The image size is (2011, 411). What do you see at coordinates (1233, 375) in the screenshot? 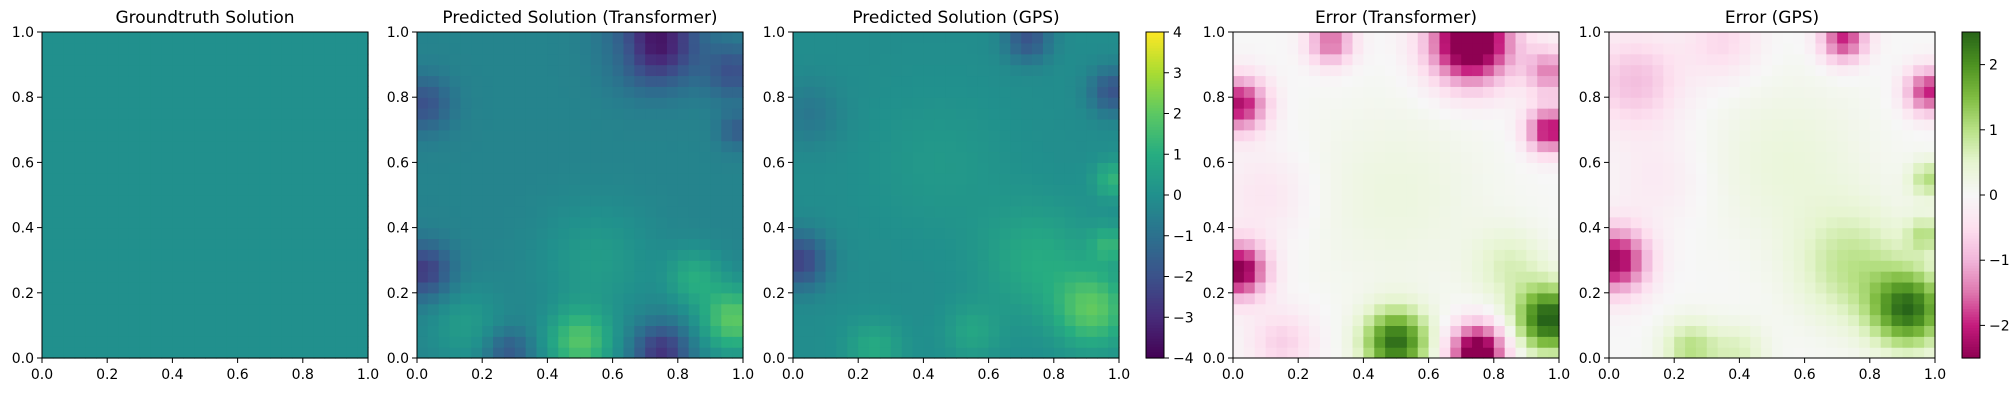
I see `x-tick-label: 0.0` at bounding box center [1233, 375].